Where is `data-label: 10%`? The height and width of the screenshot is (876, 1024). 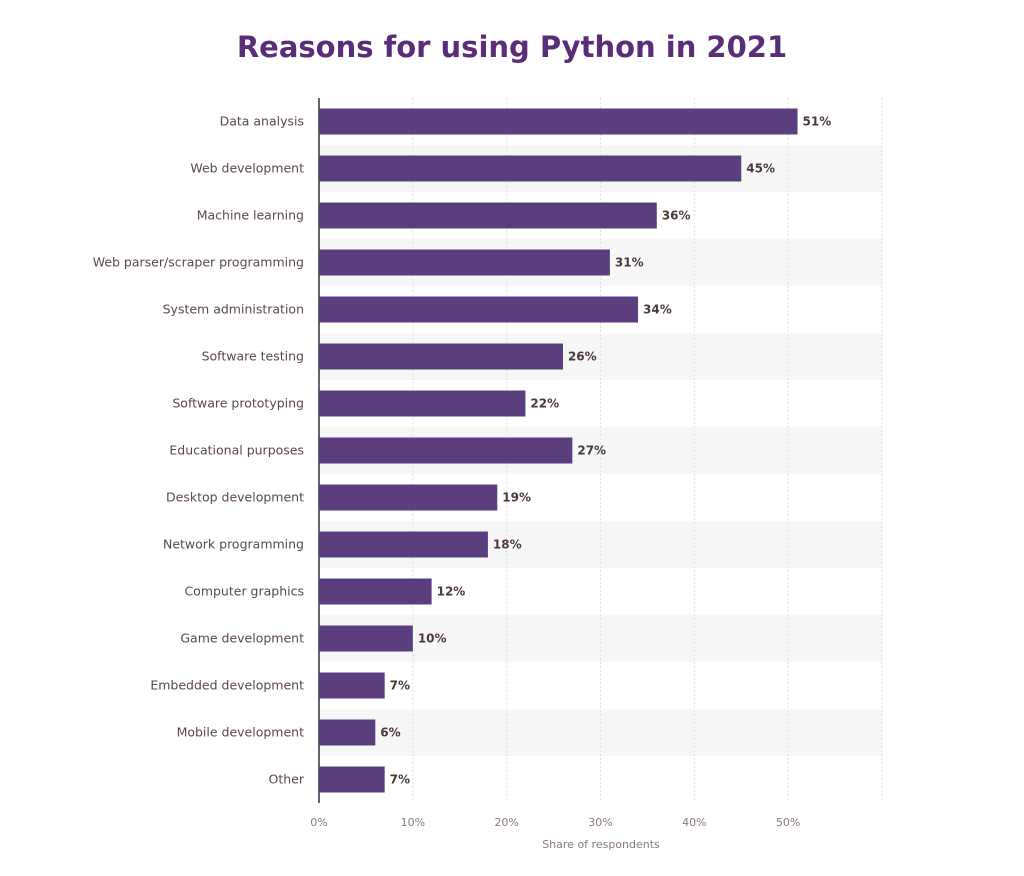 data-label: 10% is located at coordinates (432, 639).